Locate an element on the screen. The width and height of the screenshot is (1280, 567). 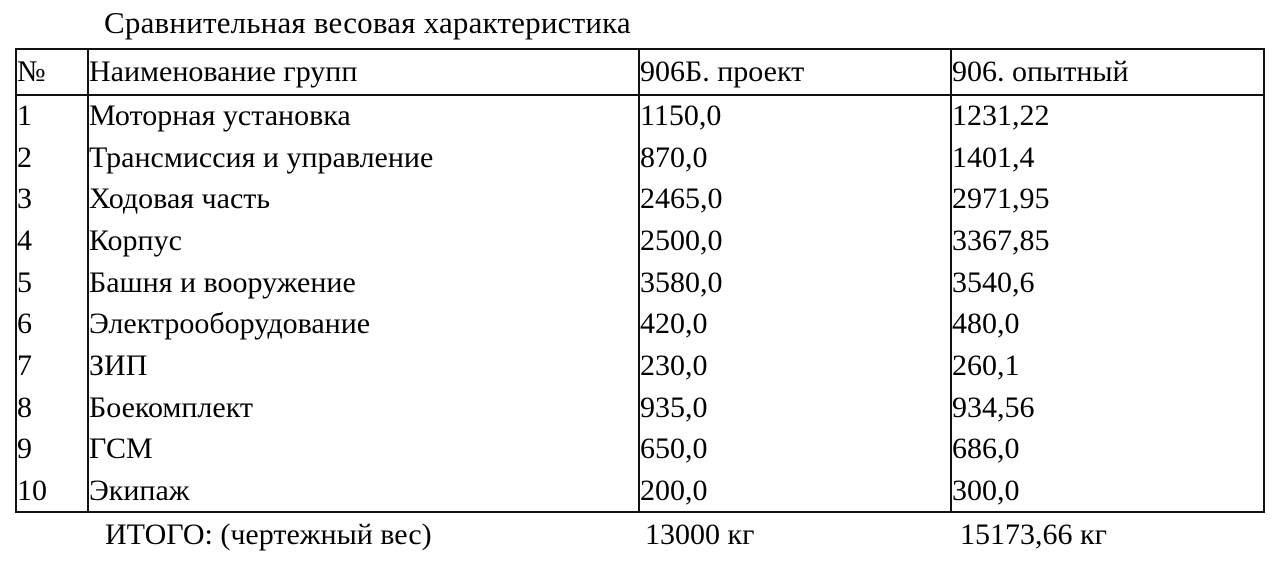
row-group-name: Корпус is located at coordinates (363, 241).